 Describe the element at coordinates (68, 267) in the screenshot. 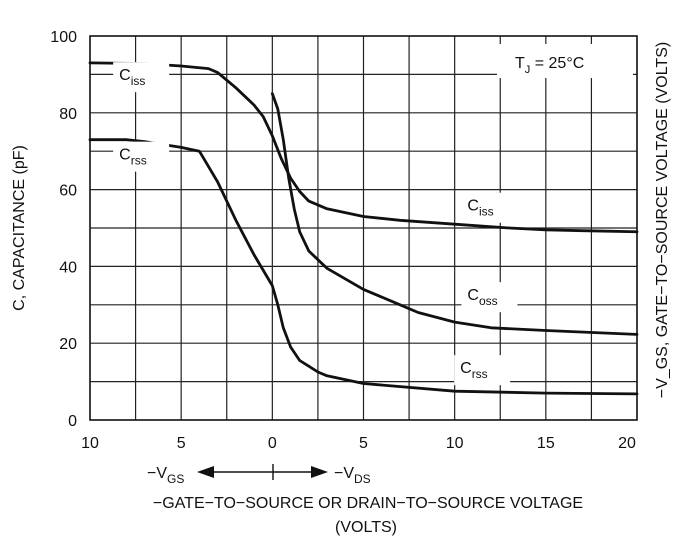

I see `y-tick-label: 40` at that location.